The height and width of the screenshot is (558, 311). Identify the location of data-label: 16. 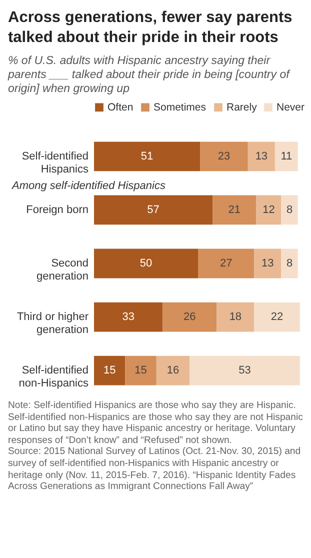
(173, 370).